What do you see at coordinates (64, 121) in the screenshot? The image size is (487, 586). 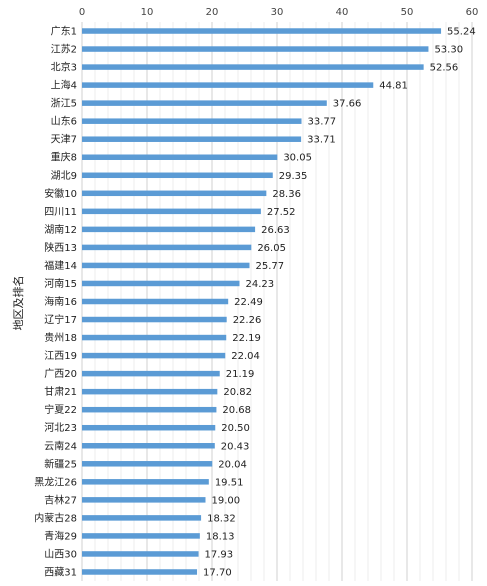 I see `category-label: 山东6` at bounding box center [64, 121].